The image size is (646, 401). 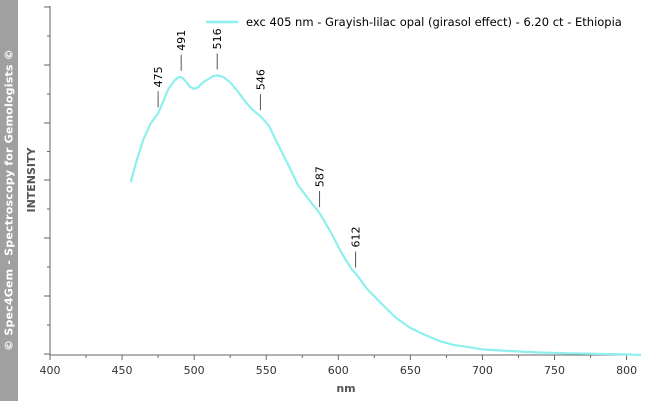 I want to click on x-axis-label: nm, so click(x=345, y=388).